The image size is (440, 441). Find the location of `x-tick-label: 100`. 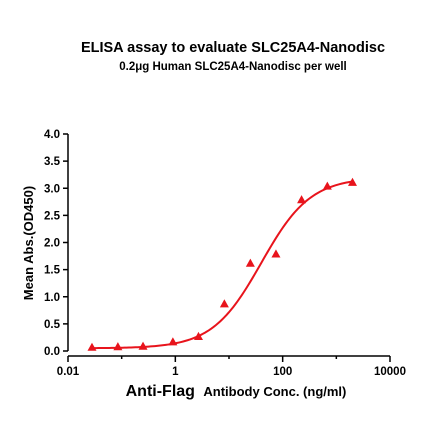

x-tick-label: 100 is located at coordinates (282, 372).